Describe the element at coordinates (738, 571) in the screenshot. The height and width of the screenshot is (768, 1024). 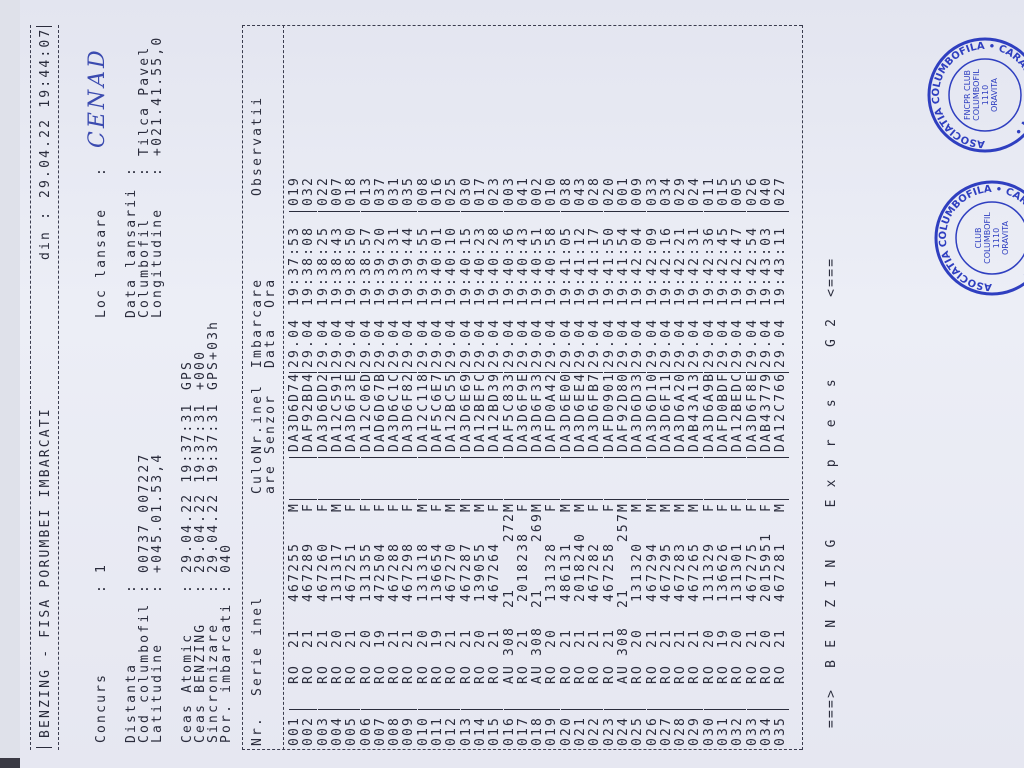
I see `ring-number: 131301` at that location.